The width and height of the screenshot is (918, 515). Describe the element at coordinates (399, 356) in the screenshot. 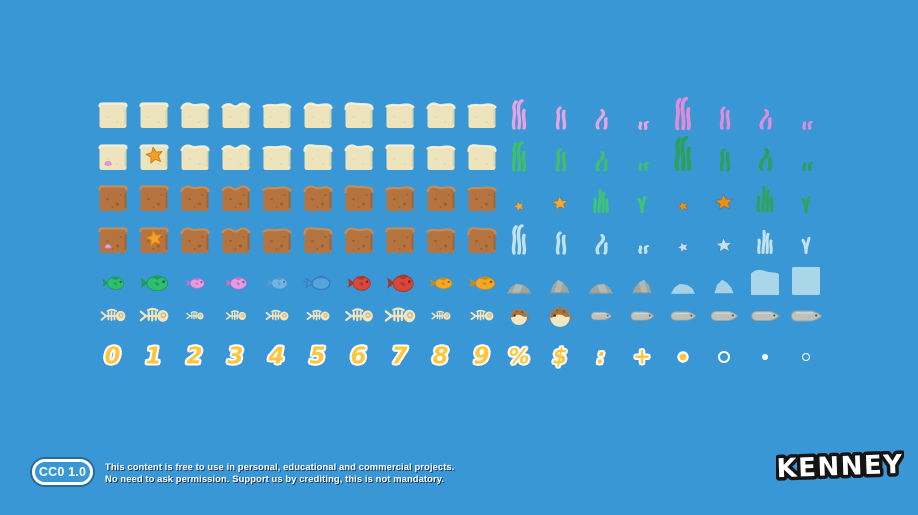

I see `number-glyph: 7` at that location.